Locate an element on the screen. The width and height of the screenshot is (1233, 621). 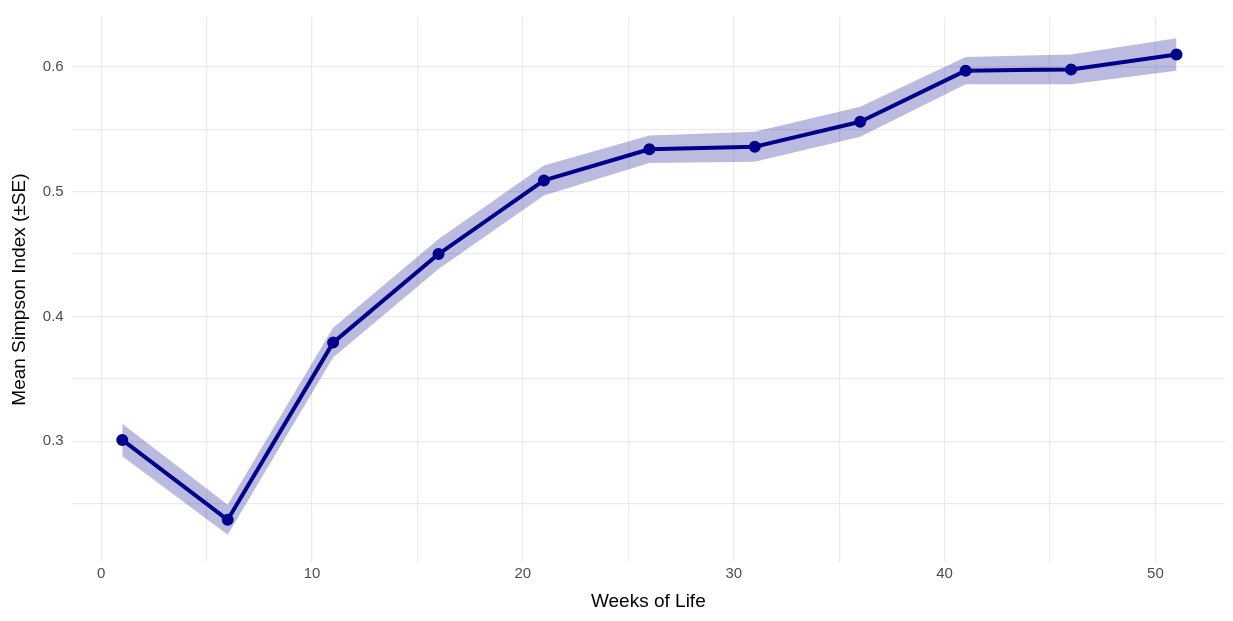
x-tick-label: 10 is located at coordinates (312, 573).